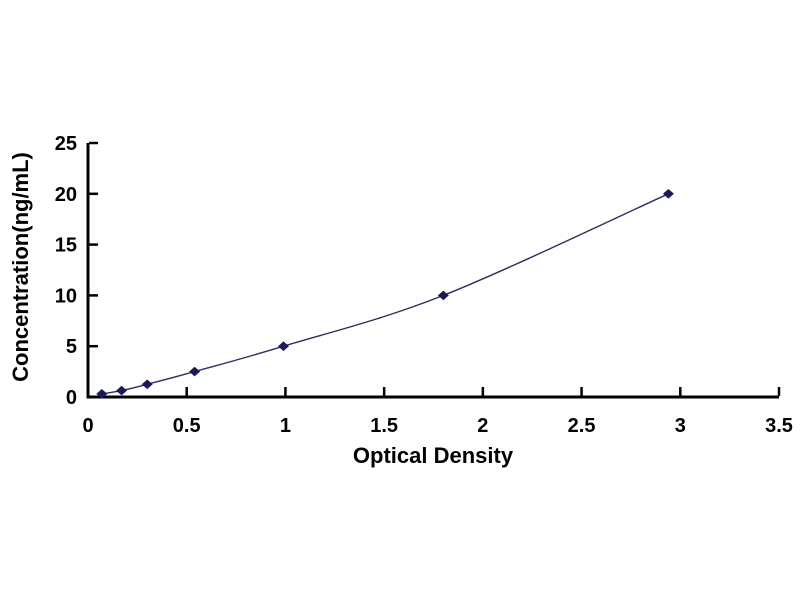  Describe the element at coordinates (187, 426) in the screenshot. I see `x-tick-label: 0.5` at that location.